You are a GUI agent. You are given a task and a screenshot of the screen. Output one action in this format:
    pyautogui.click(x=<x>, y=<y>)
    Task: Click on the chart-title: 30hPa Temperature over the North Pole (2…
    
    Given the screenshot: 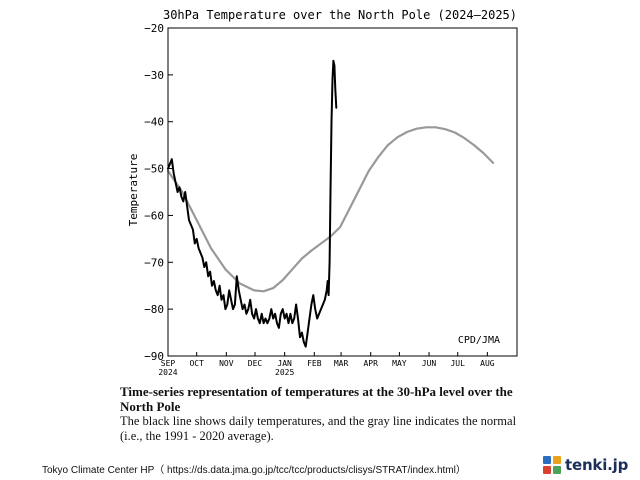 What is the action you would take?
    pyautogui.click(x=340, y=15)
    